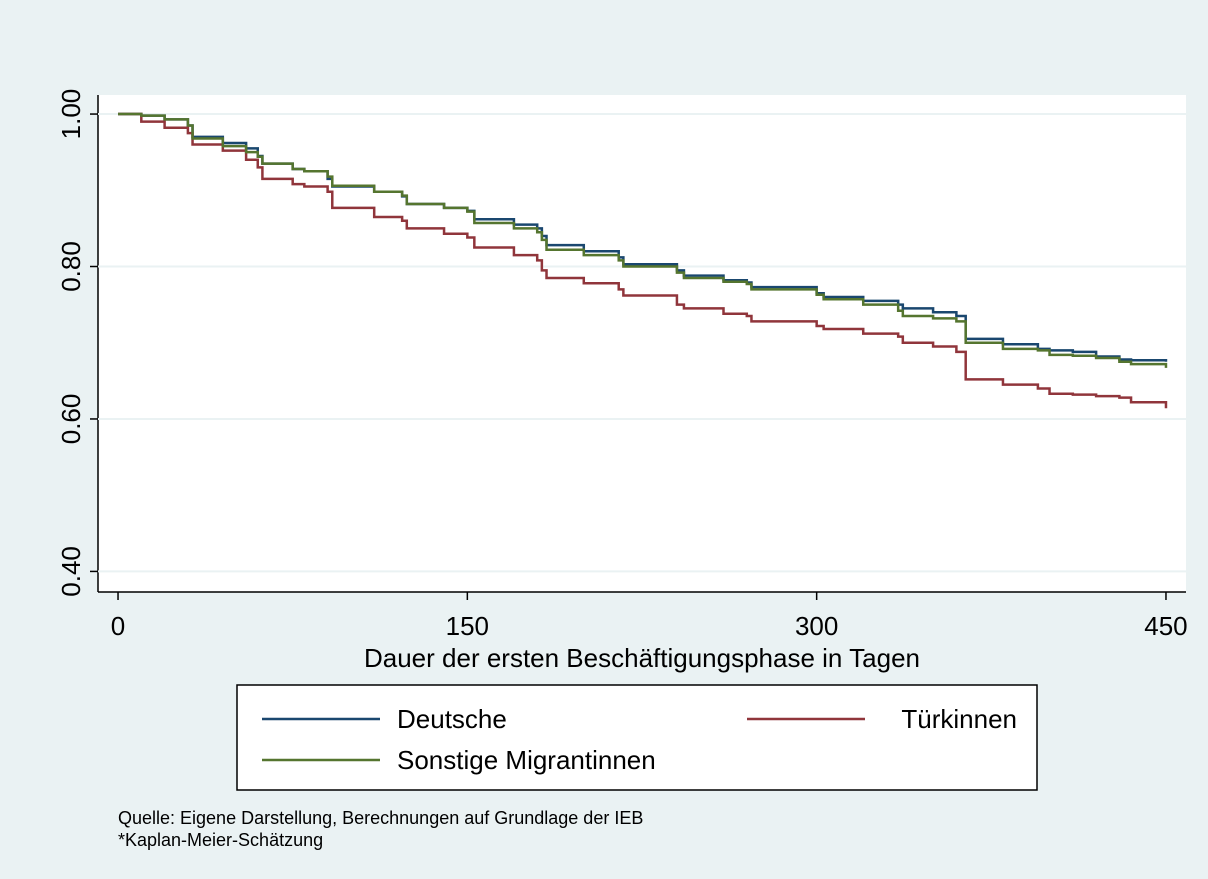  What do you see at coordinates (816, 626) in the screenshot?
I see `x-tick-label: 300` at bounding box center [816, 626].